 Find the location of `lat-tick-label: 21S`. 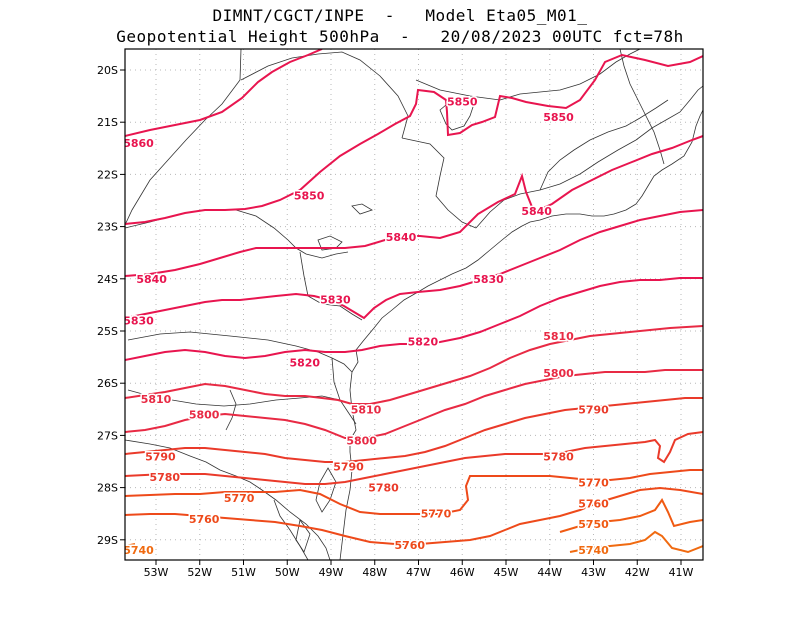

lat-tick-label: 21S is located at coordinates (107, 122).